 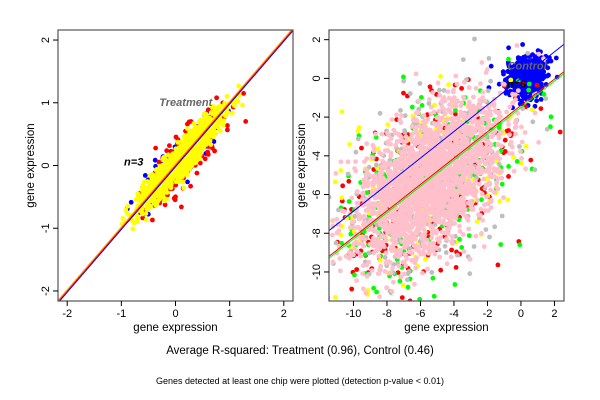 I want to click on x-tick-label: 0, so click(x=175, y=314).